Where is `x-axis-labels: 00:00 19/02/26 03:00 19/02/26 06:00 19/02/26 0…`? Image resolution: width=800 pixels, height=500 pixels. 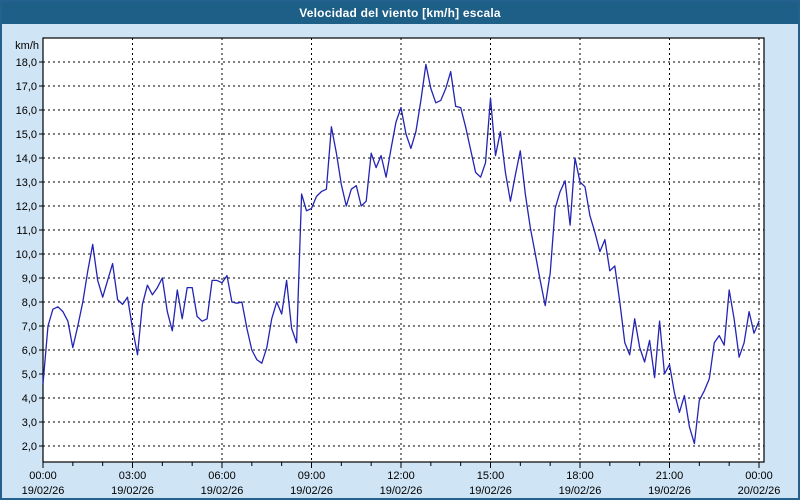 x-axis-labels: 00:00 19/02/26 03:00 19/02/26 06:00 19/02/26 0… is located at coordinates (401, 483).